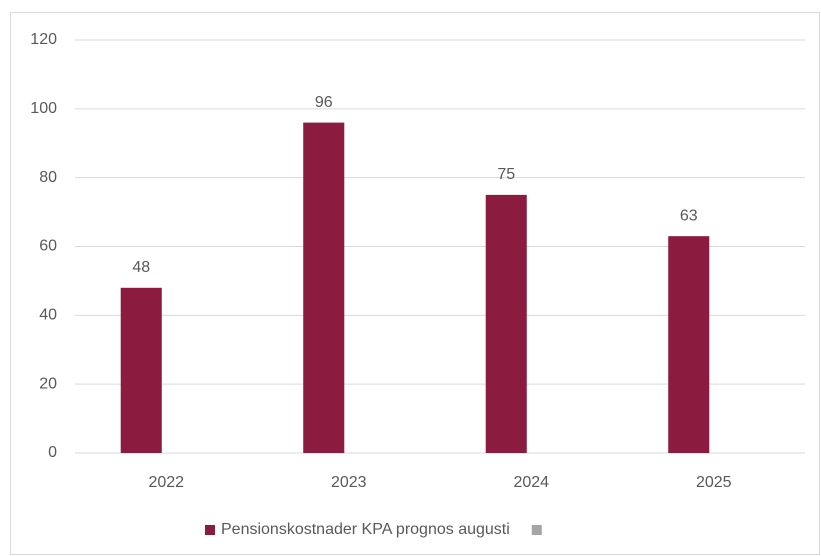  What do you see at coordinates (48, 315) in the screenshot?
I see `y-tick-label: 40` at bounding box center [48, 315].